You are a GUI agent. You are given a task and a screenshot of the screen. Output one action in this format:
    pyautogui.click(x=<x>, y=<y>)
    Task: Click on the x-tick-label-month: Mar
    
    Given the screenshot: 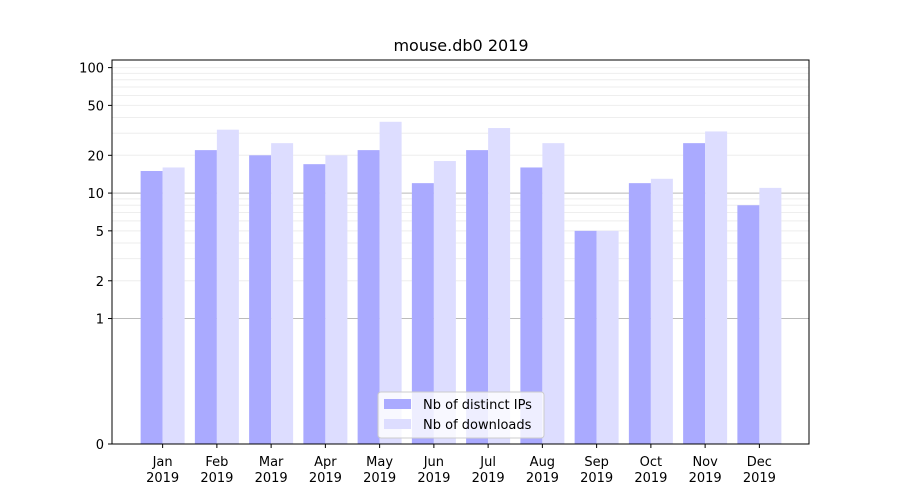 What is the action you would take?
    pyautogui.click(x=271, y=462)
    